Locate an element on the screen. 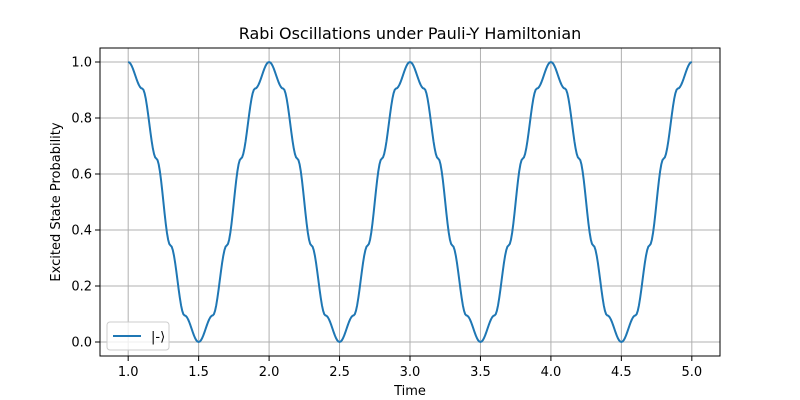 The width and height of the screenshot is (800, 400). x-axis-label: Time is located at coordinates (409, 391).